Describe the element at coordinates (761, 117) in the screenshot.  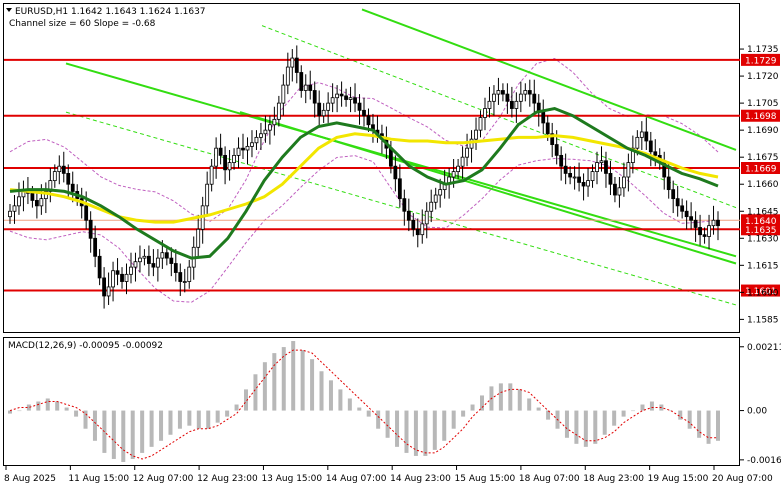
I see `level-price-label: 1.1698` at that location.